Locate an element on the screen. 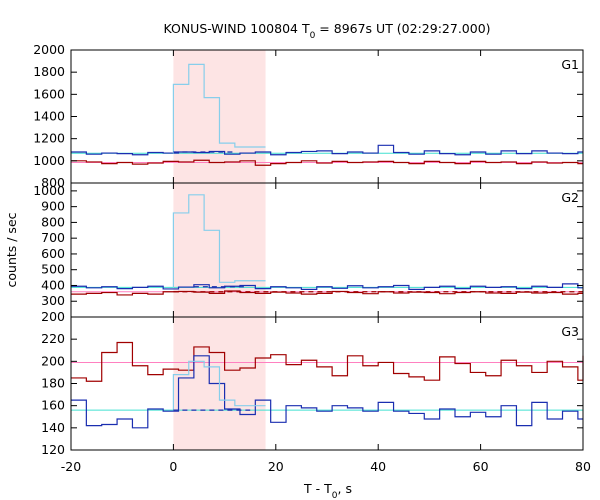  y-tick-label: 140 is located at coordinates (53, 427).